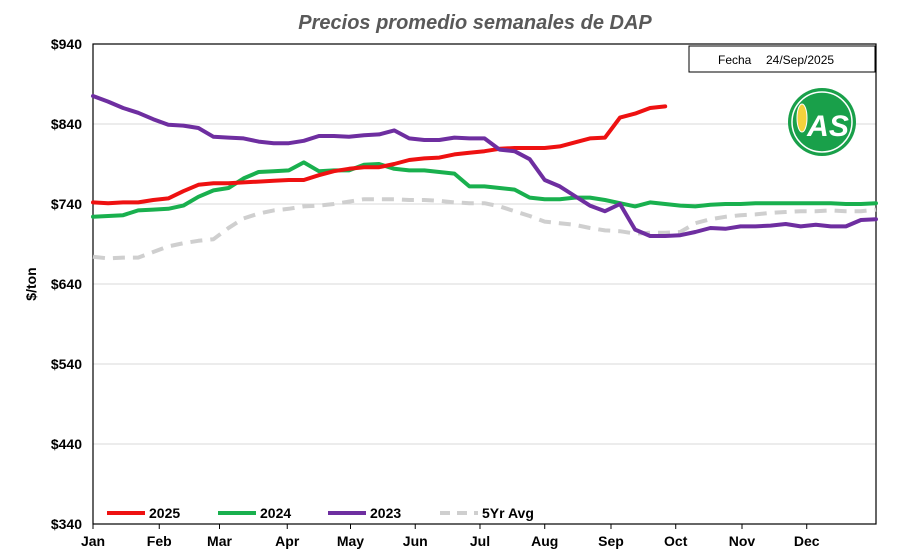  I want to click on x-tick-label: Apr, so click(287, 541).